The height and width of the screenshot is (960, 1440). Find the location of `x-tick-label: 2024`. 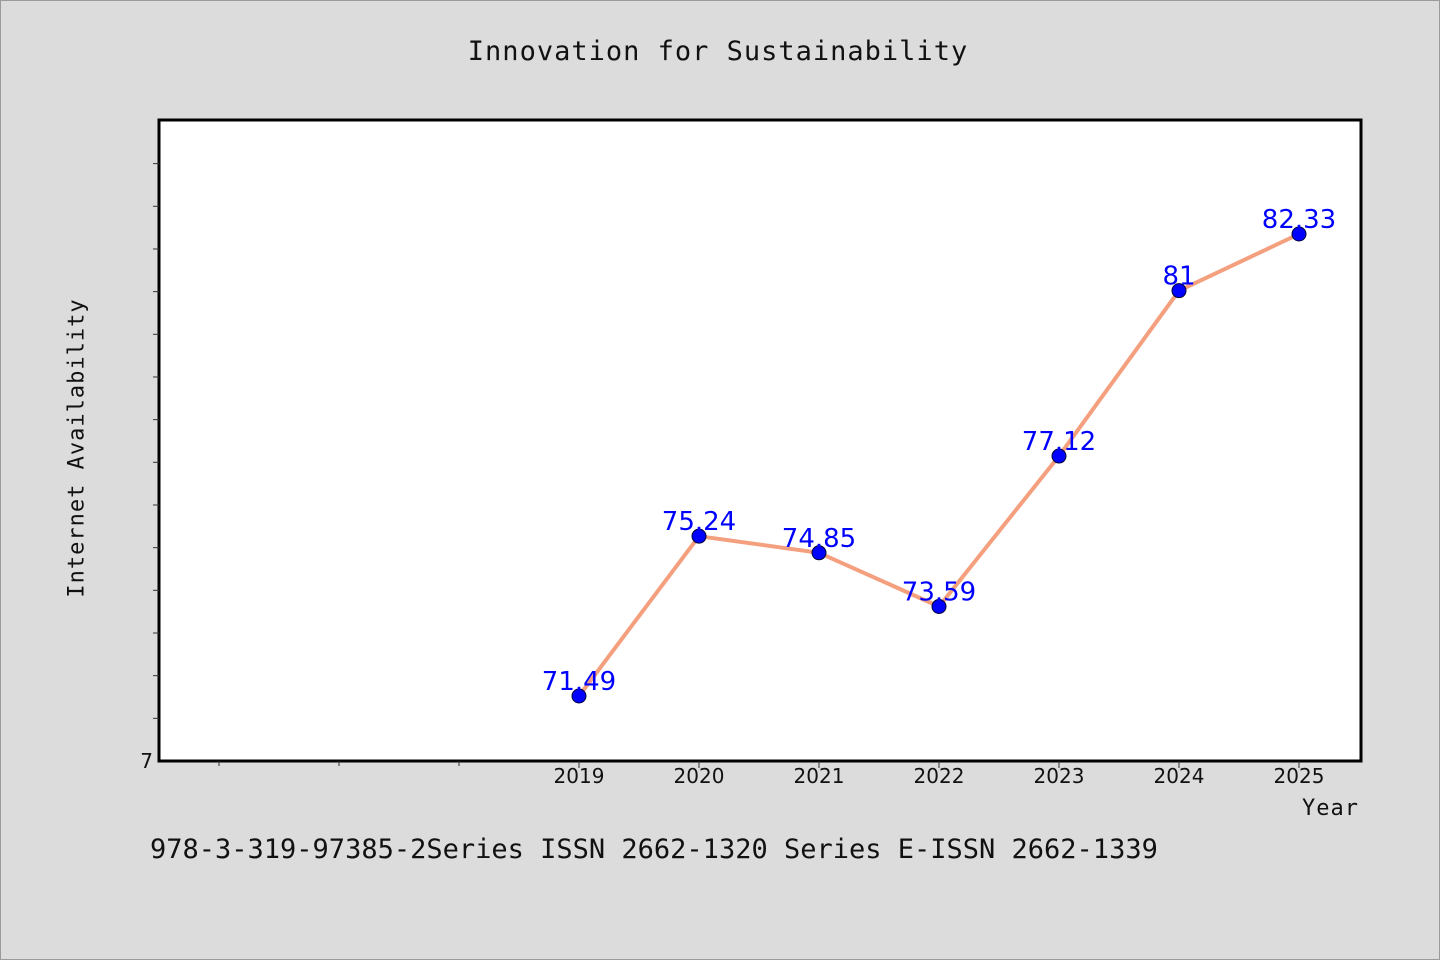

x-tick-label: 2024 is located at coordinates (1179, 776).